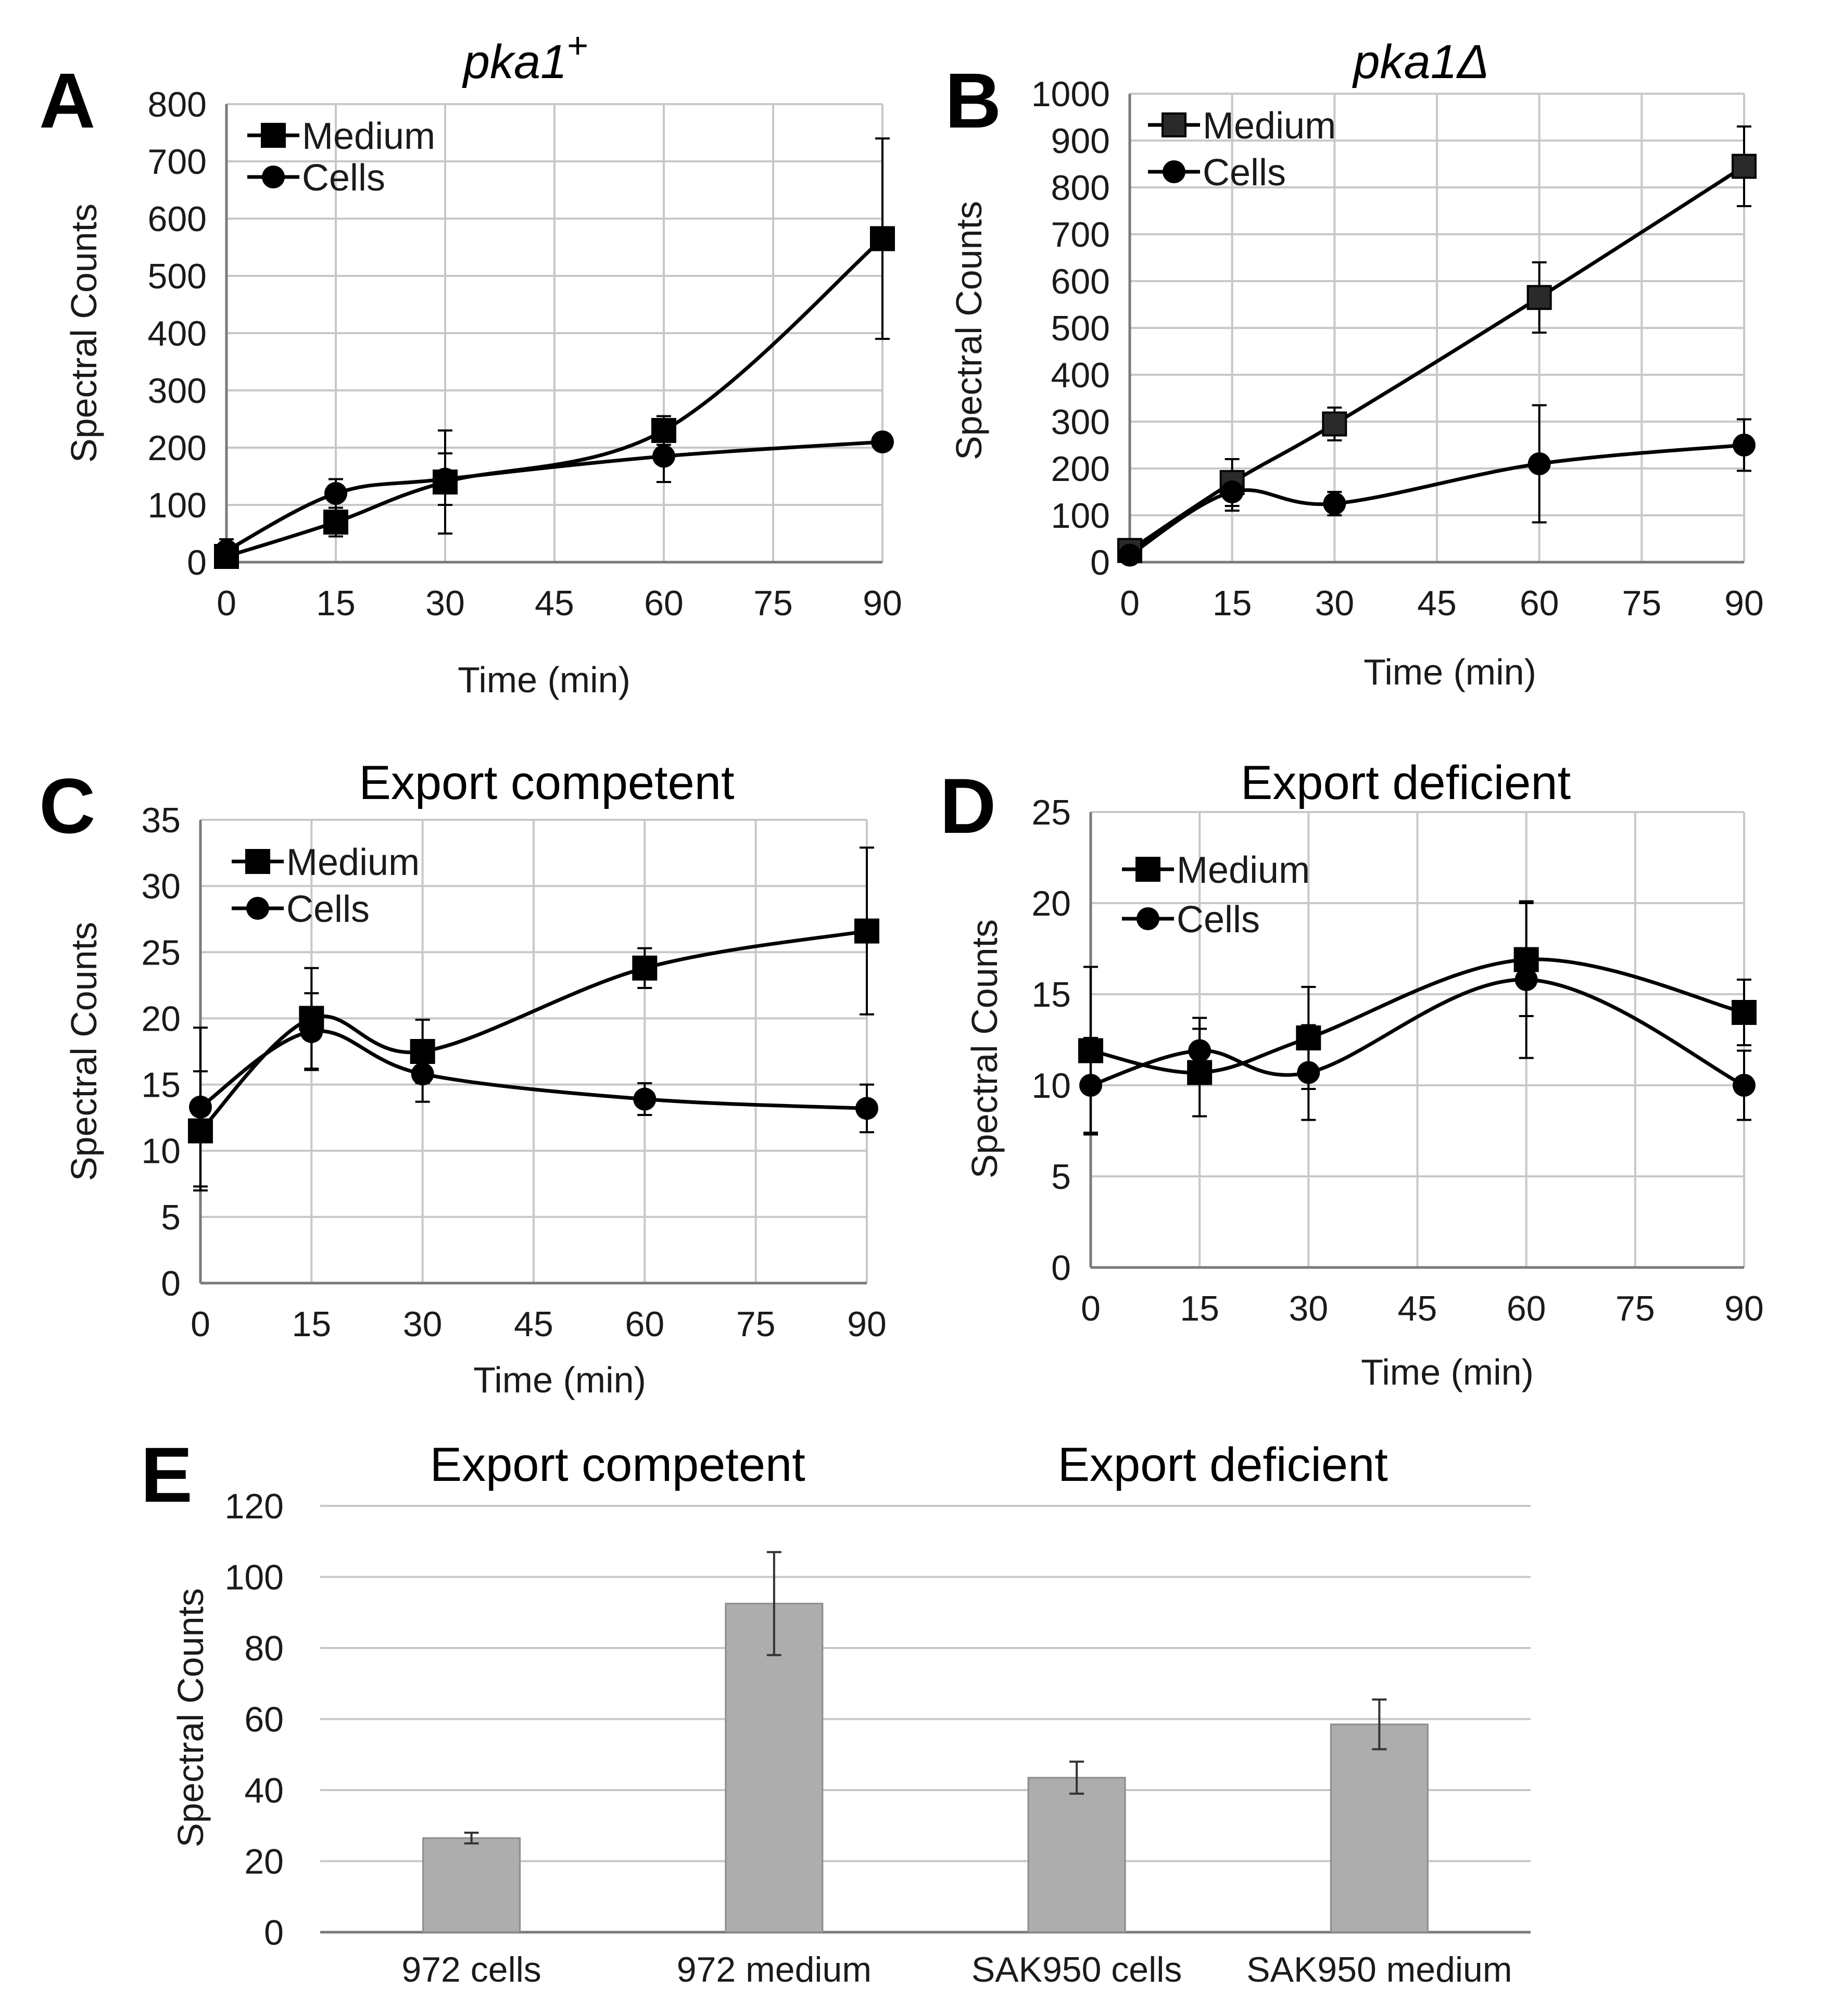  What do you see at coordinates (547, 782) in the screenshot?
I see `panel-title: Export competent` at bounding box center [547, 782].